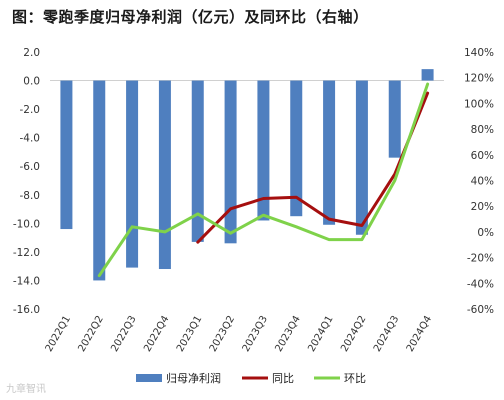 This screenshot has height=400, width=504. What do you see at coordinates (353, 334) in the screenshot?
I see `category-label: 2024Q2` at bounding box center [353, 334].